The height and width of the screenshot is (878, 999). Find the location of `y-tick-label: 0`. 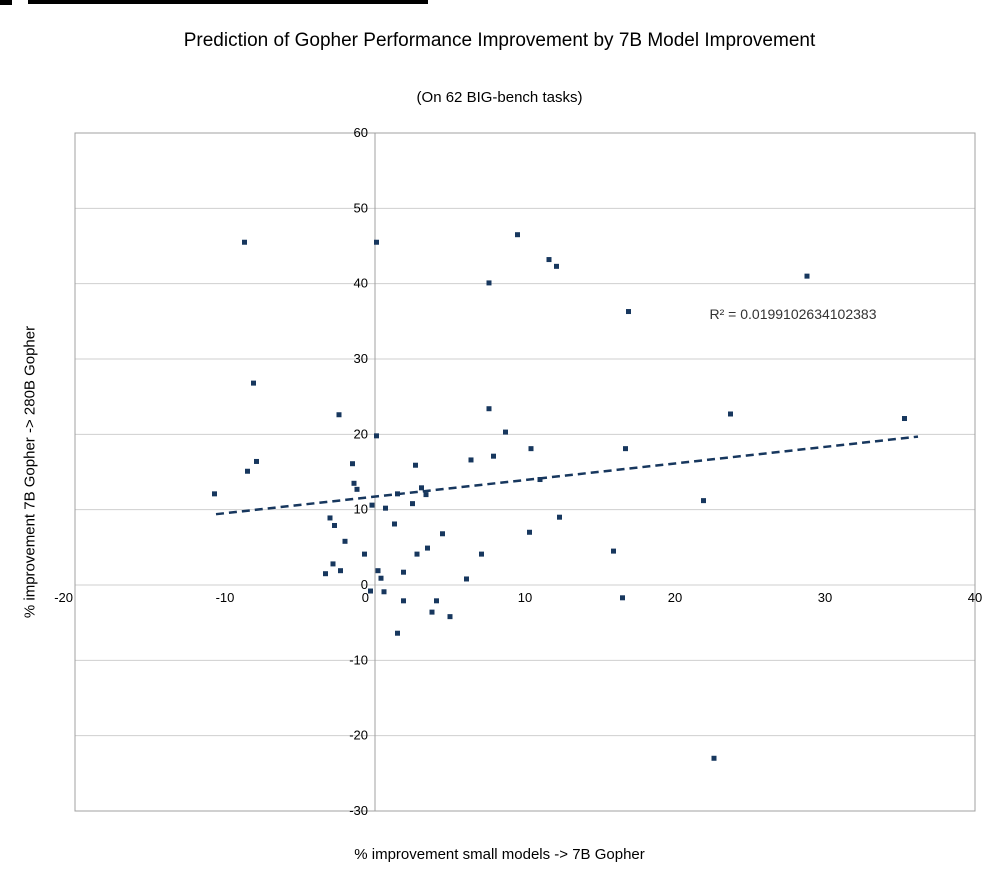

y-tick-label: 0 is located at coordinates (364, 584).